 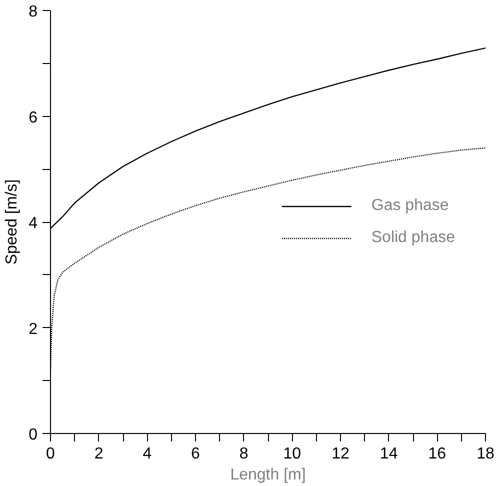 I want to click on y-tick-label: 2, so click(x=33, y=329).